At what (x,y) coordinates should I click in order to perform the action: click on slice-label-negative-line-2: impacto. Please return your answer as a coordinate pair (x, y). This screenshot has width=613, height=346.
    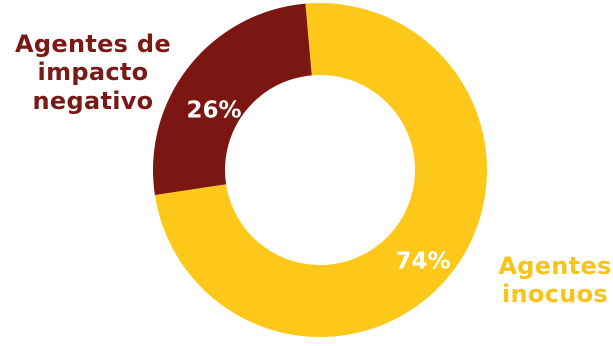
    Looking at the image, I should click on (93, 72).